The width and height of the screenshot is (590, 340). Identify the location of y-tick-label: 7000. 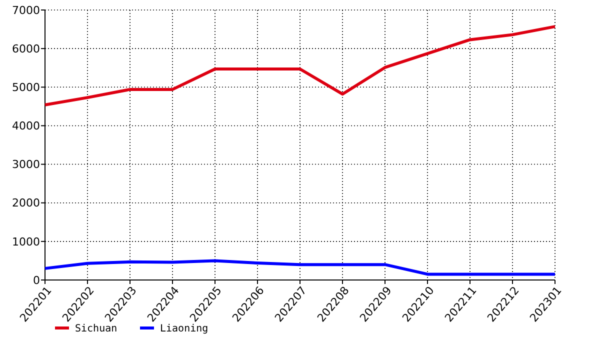
(26, 10).